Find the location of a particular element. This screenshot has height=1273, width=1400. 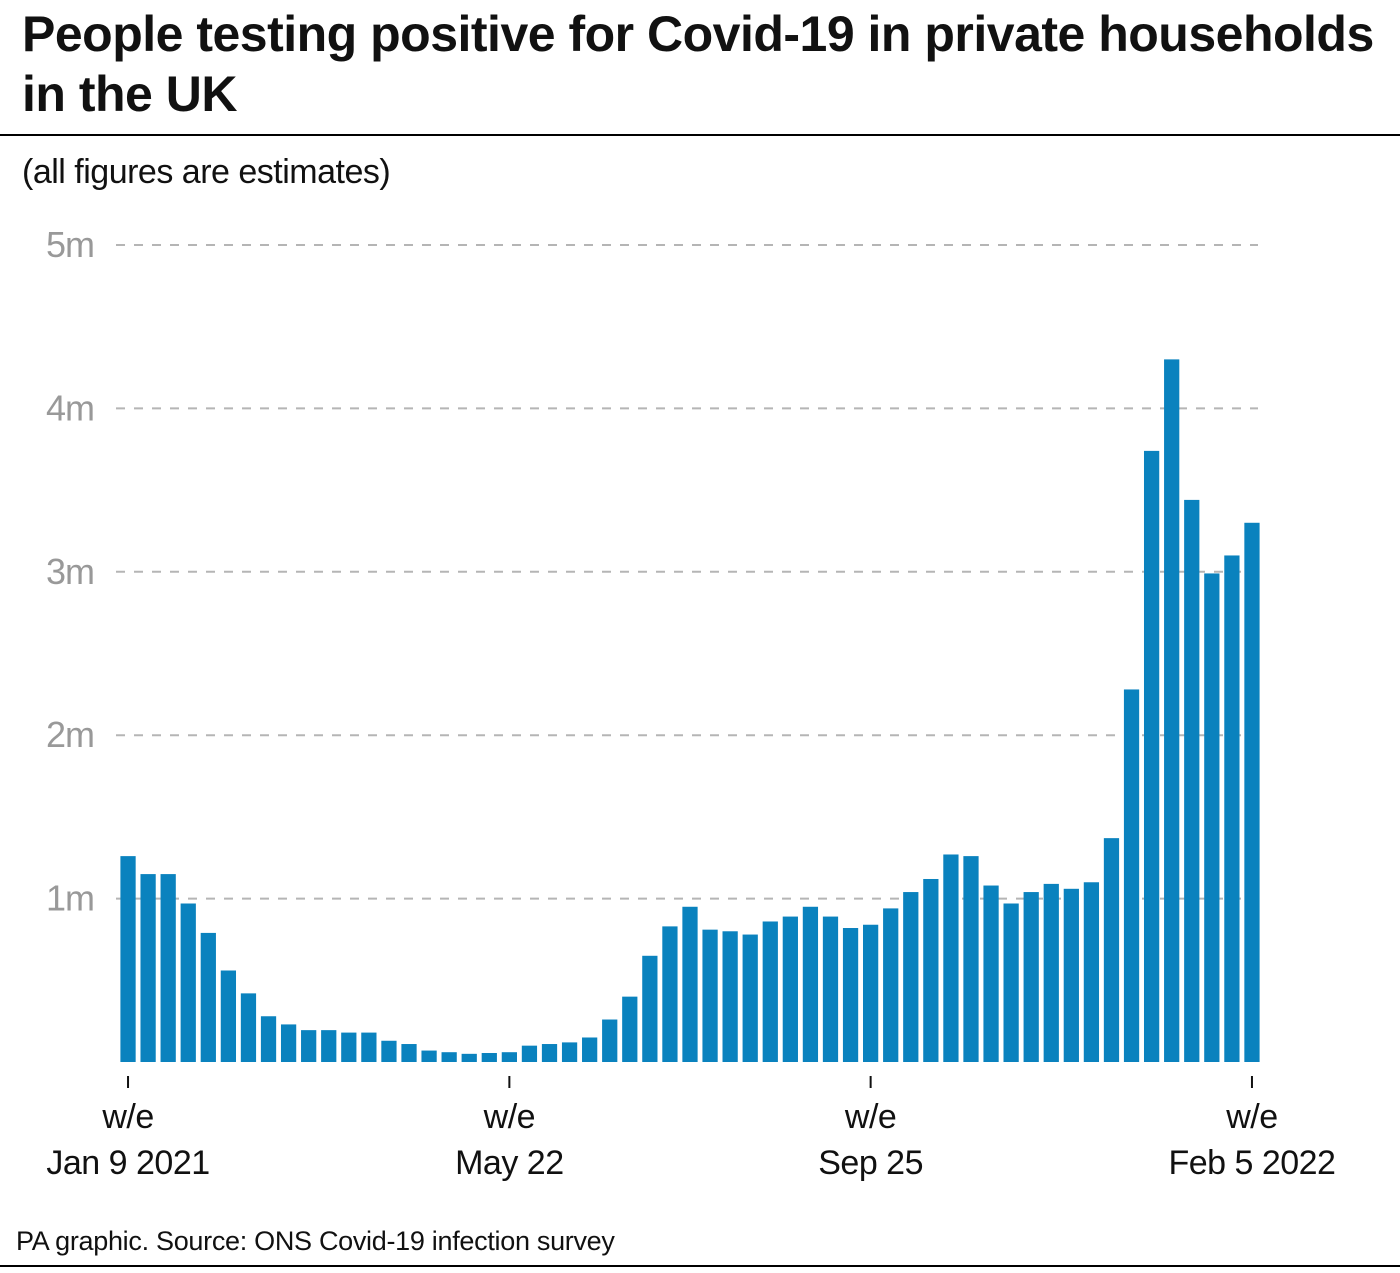

y-tick-label: 2m is located at coordinates (70, 734).